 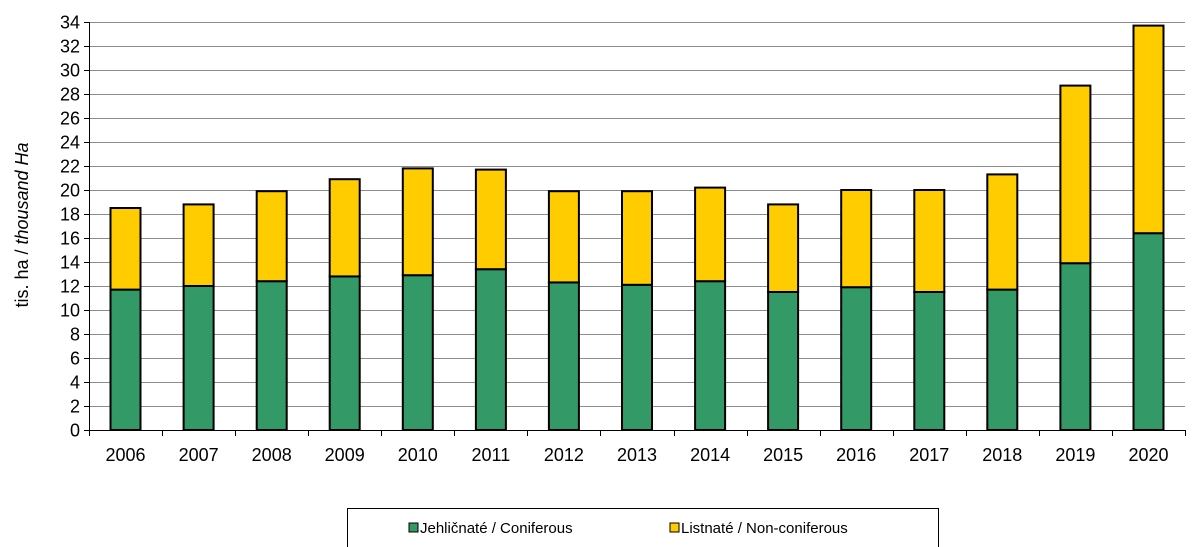 I want to click on y-tick-label: 28, so click(x=70, y=95).